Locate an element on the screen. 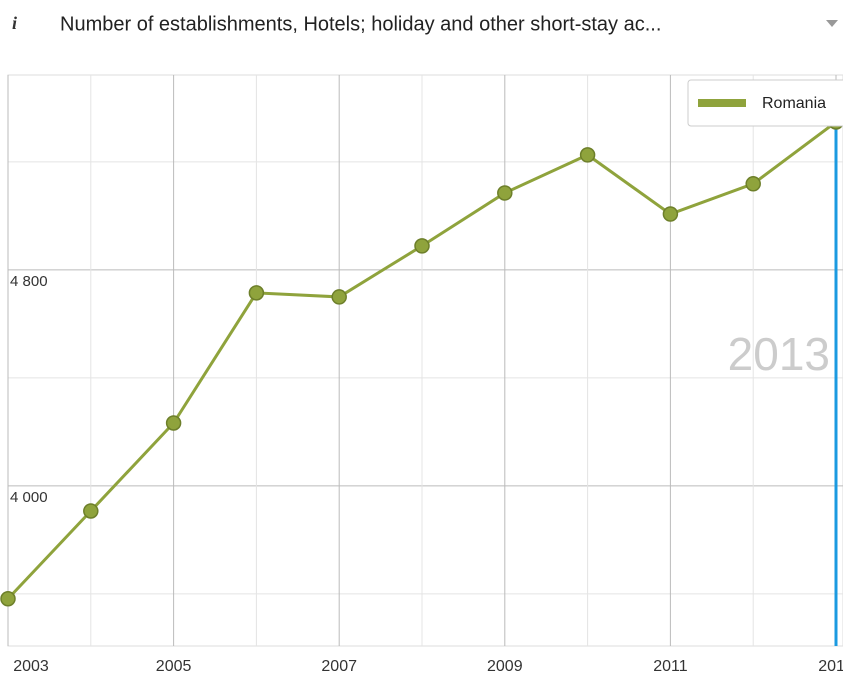 The height and width of the screenshot is (679, 843). x-tick-label: 2003 is located at coordinates (31, 666).